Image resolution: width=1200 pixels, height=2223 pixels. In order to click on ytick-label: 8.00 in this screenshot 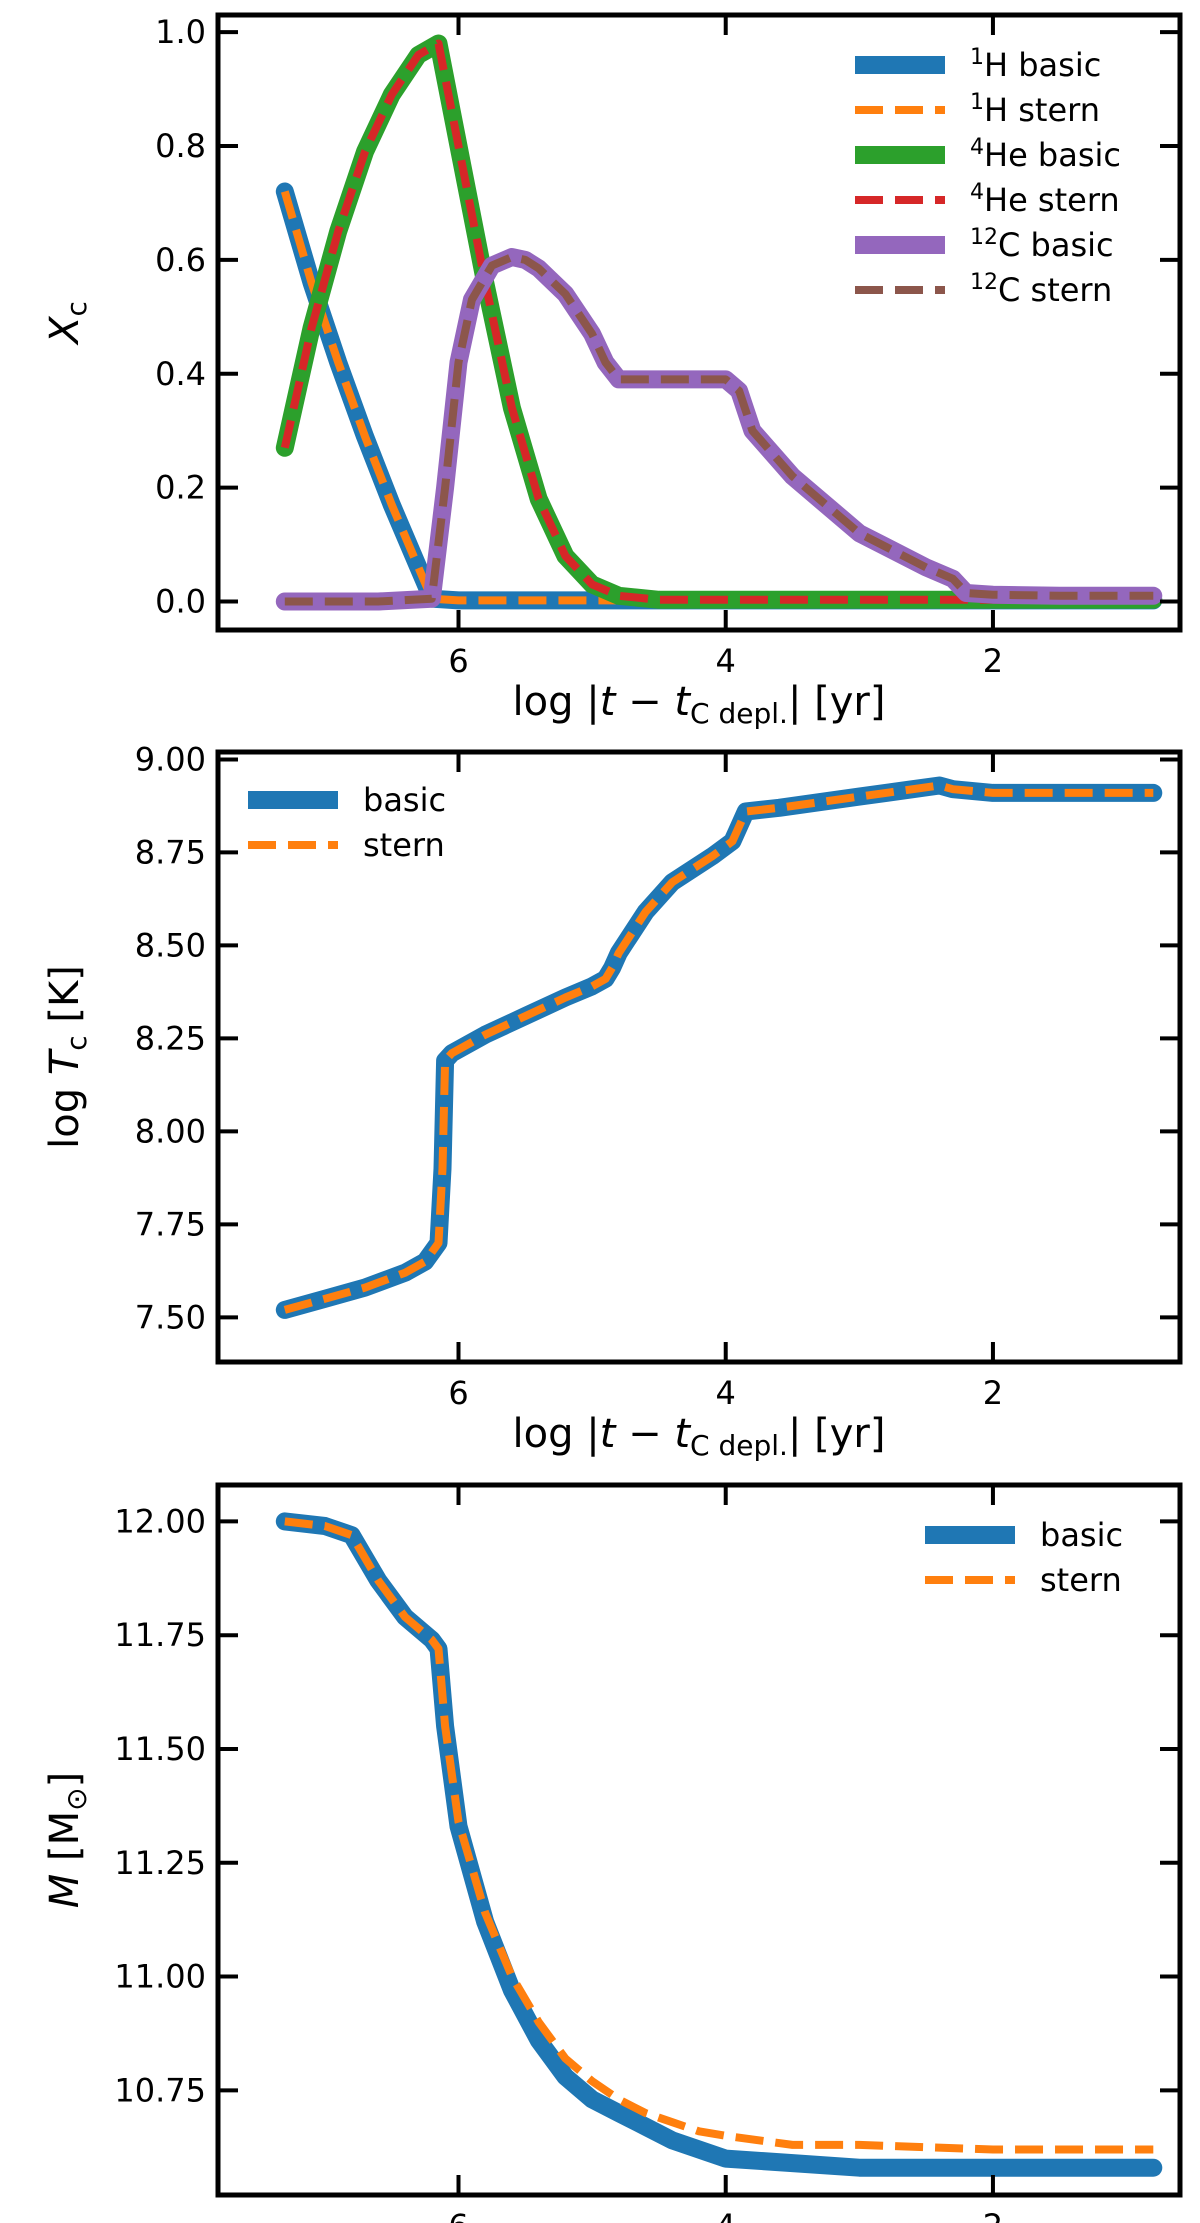, I will do `click(170, 1131)`.